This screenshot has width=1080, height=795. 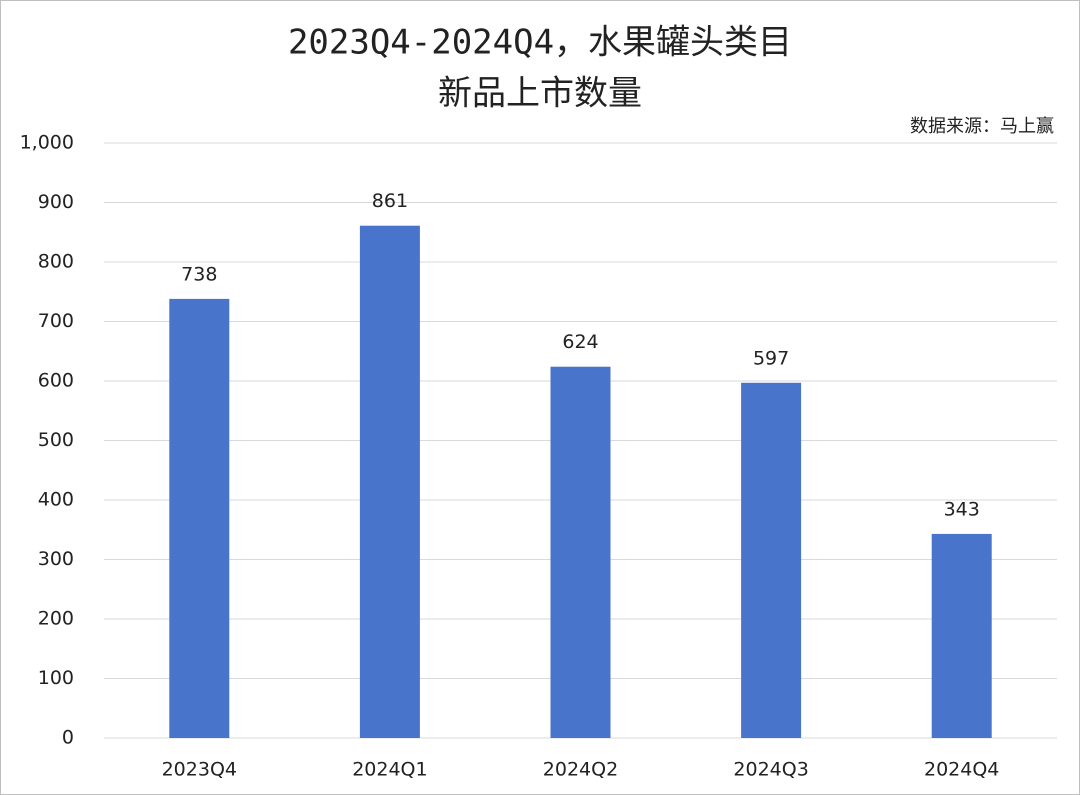 I want to click on x-tick-label: 2024Q2, so click(x=580, y=770).